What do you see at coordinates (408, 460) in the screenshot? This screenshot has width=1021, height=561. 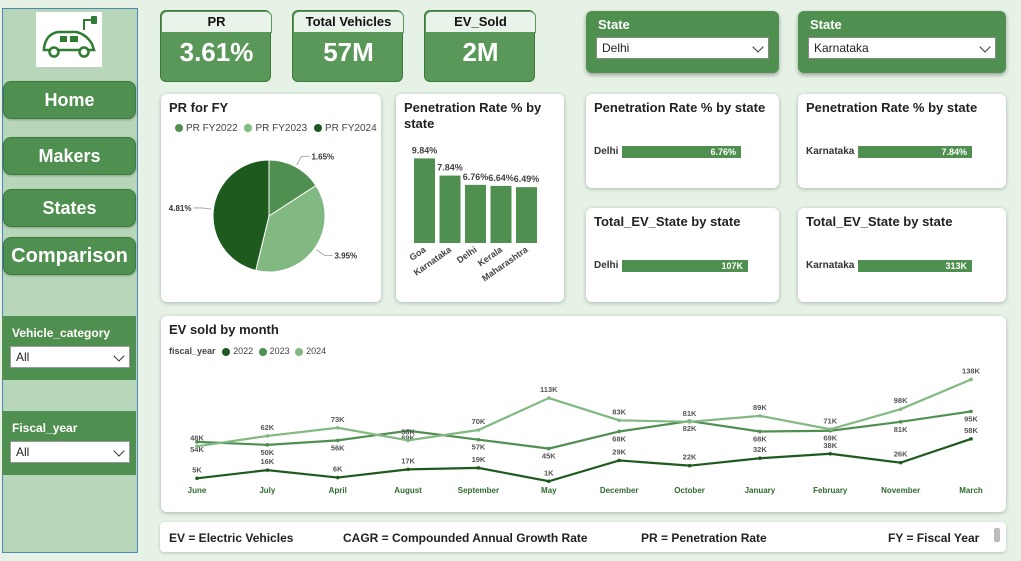 I see `line-data-label: 17K` at bounding box center [408, 460].